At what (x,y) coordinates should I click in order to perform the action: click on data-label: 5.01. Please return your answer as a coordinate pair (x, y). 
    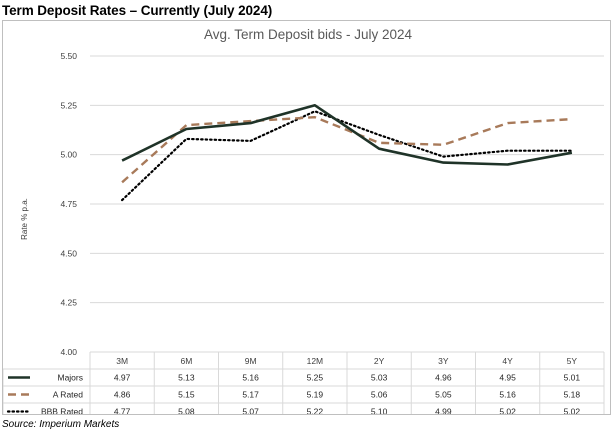
    Looking at the image, I should click on (572, 378).